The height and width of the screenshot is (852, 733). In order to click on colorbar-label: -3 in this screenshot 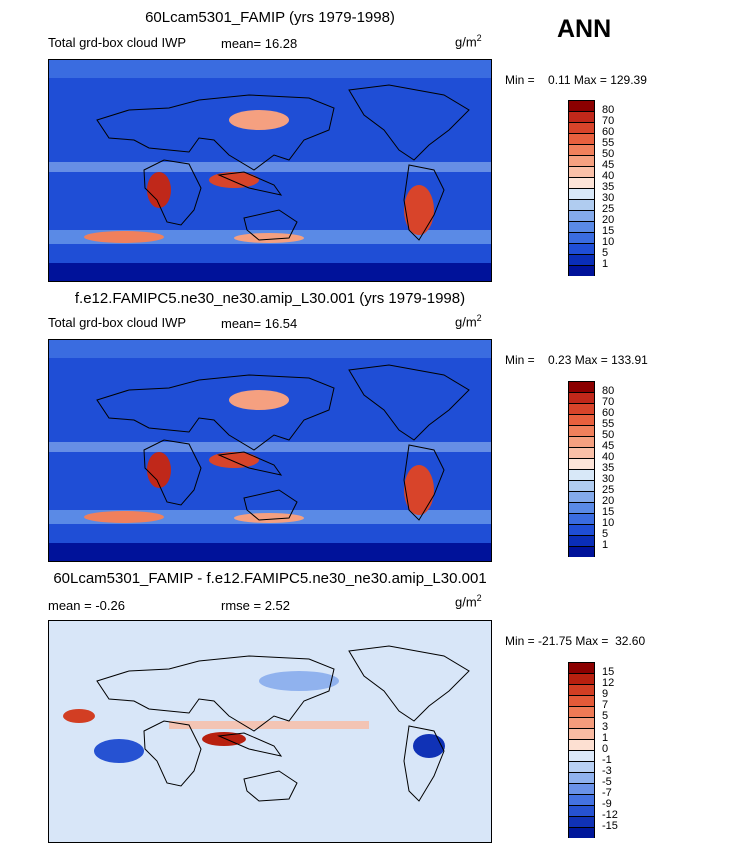, I will do `click(607, 771)`.